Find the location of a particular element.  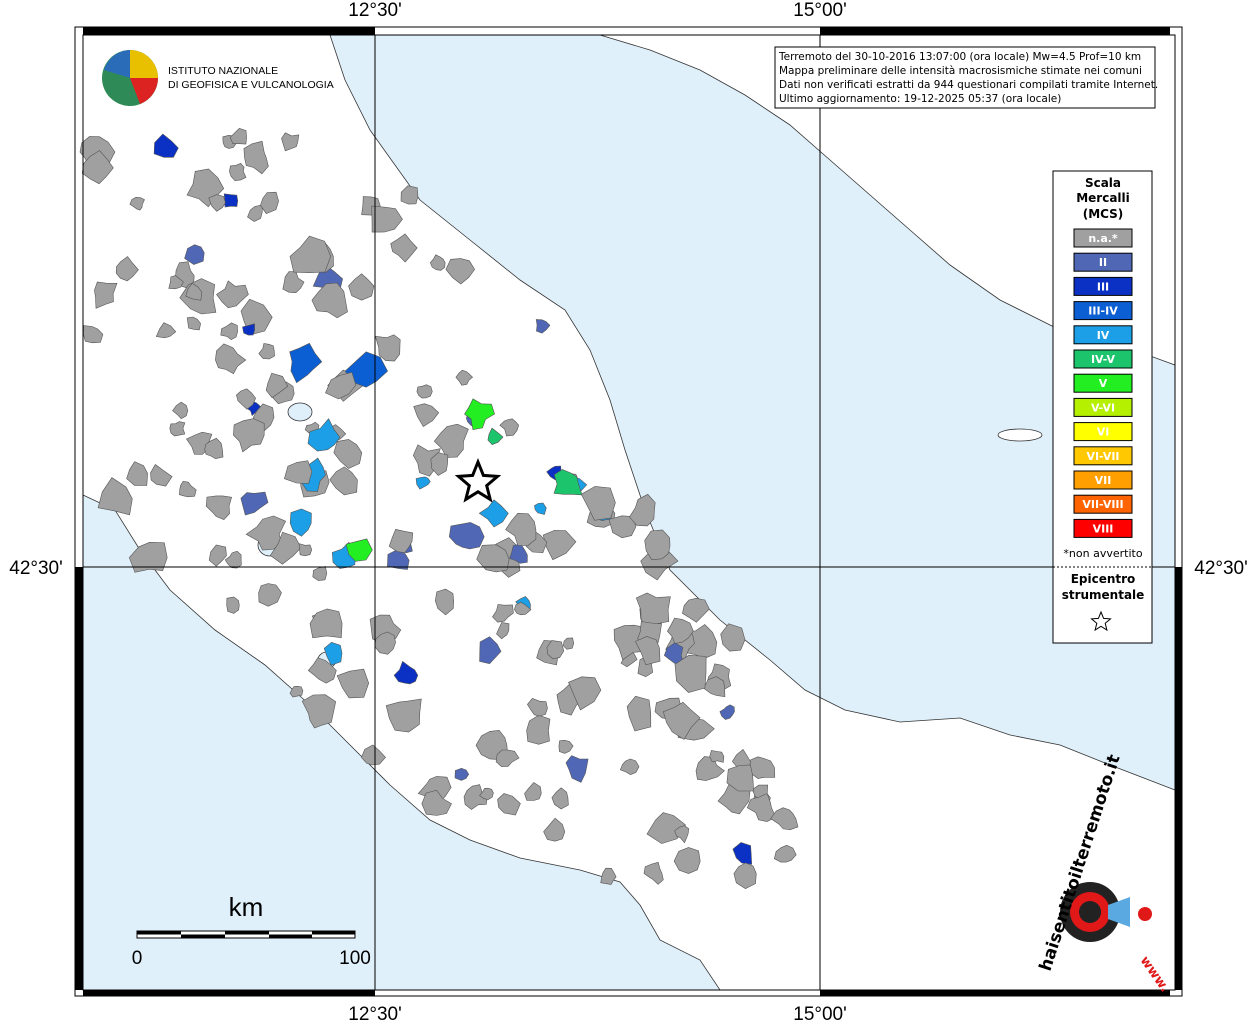

lon-label: 12°30' is located at coordinates (375, 1014).